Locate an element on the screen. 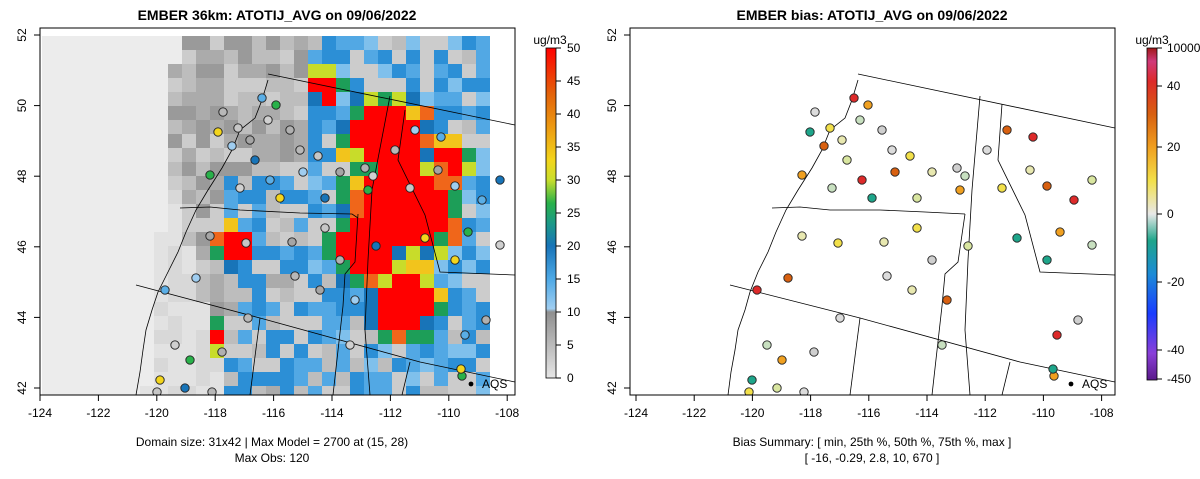 The width and height of the screenshot is (1200, 479). canada-border-right is located at coordinates (986, 101).